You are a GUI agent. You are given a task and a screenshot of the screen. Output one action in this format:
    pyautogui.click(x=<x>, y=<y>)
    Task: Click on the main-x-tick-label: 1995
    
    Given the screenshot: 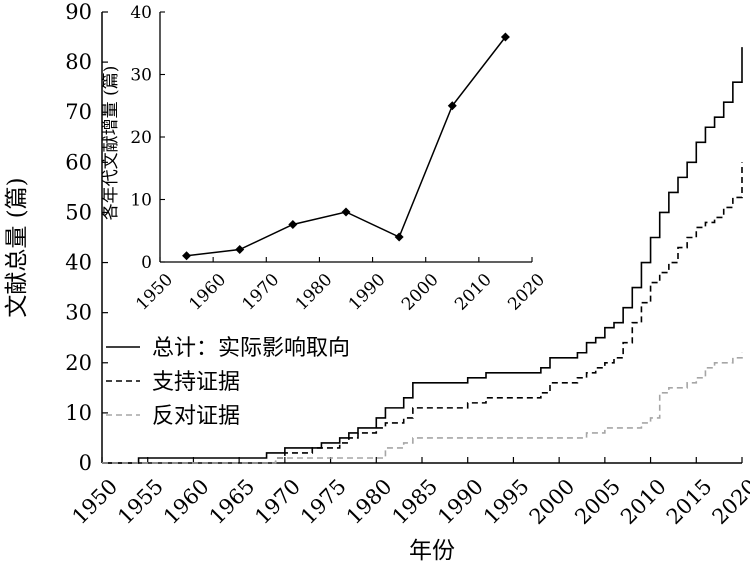 What is the action you would take?
    pyautogui.click(x=506, y=501)
    